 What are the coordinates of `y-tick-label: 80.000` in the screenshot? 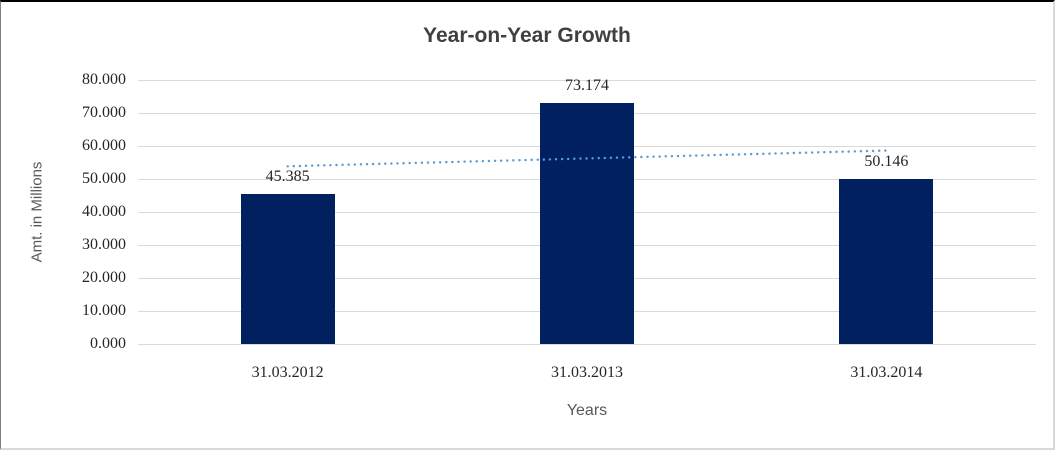 It's located at (104, 79).